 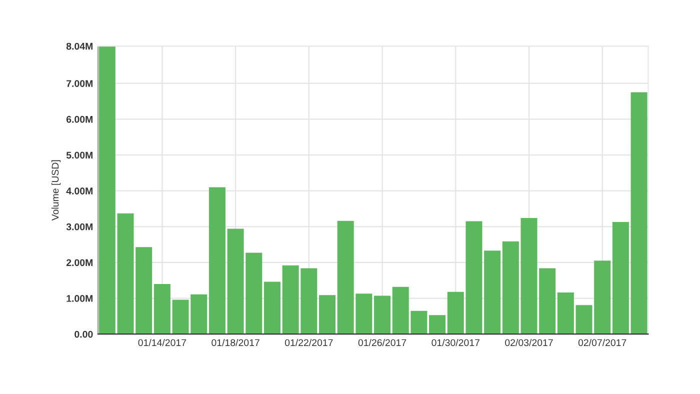 What do you see at coordinates (56, 190) in the screenshot?
I see `y-axis-title: Volume [USD]` at bounding box center [56, 190].